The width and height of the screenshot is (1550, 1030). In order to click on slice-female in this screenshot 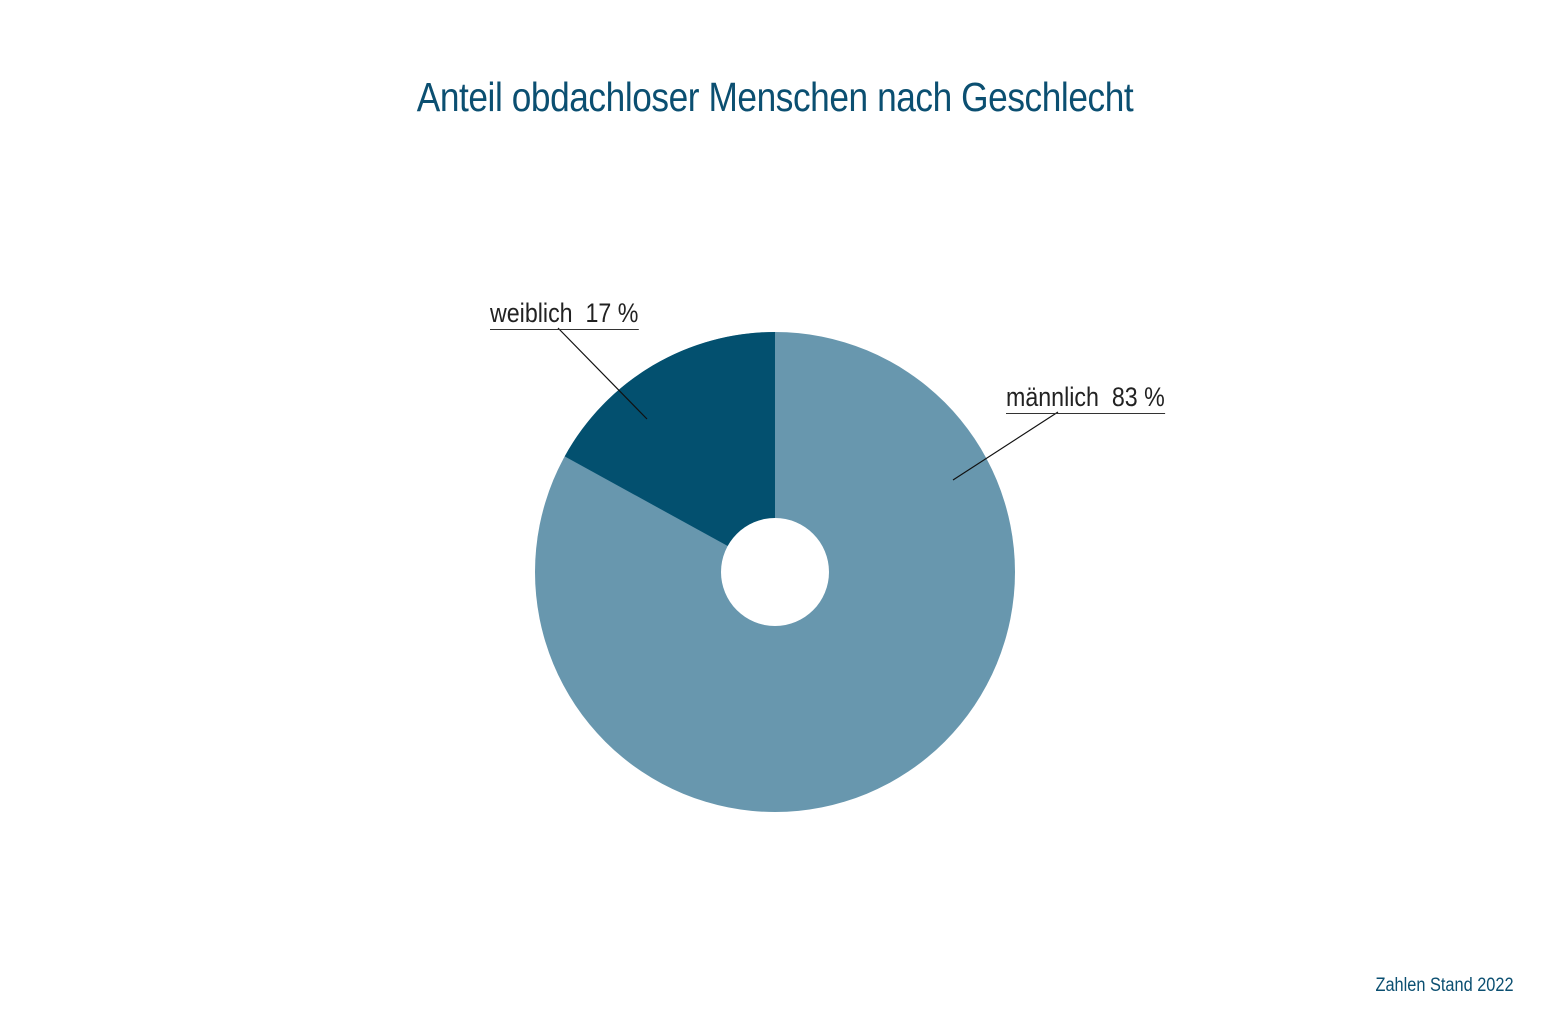, I will do `click(669, 452)`.